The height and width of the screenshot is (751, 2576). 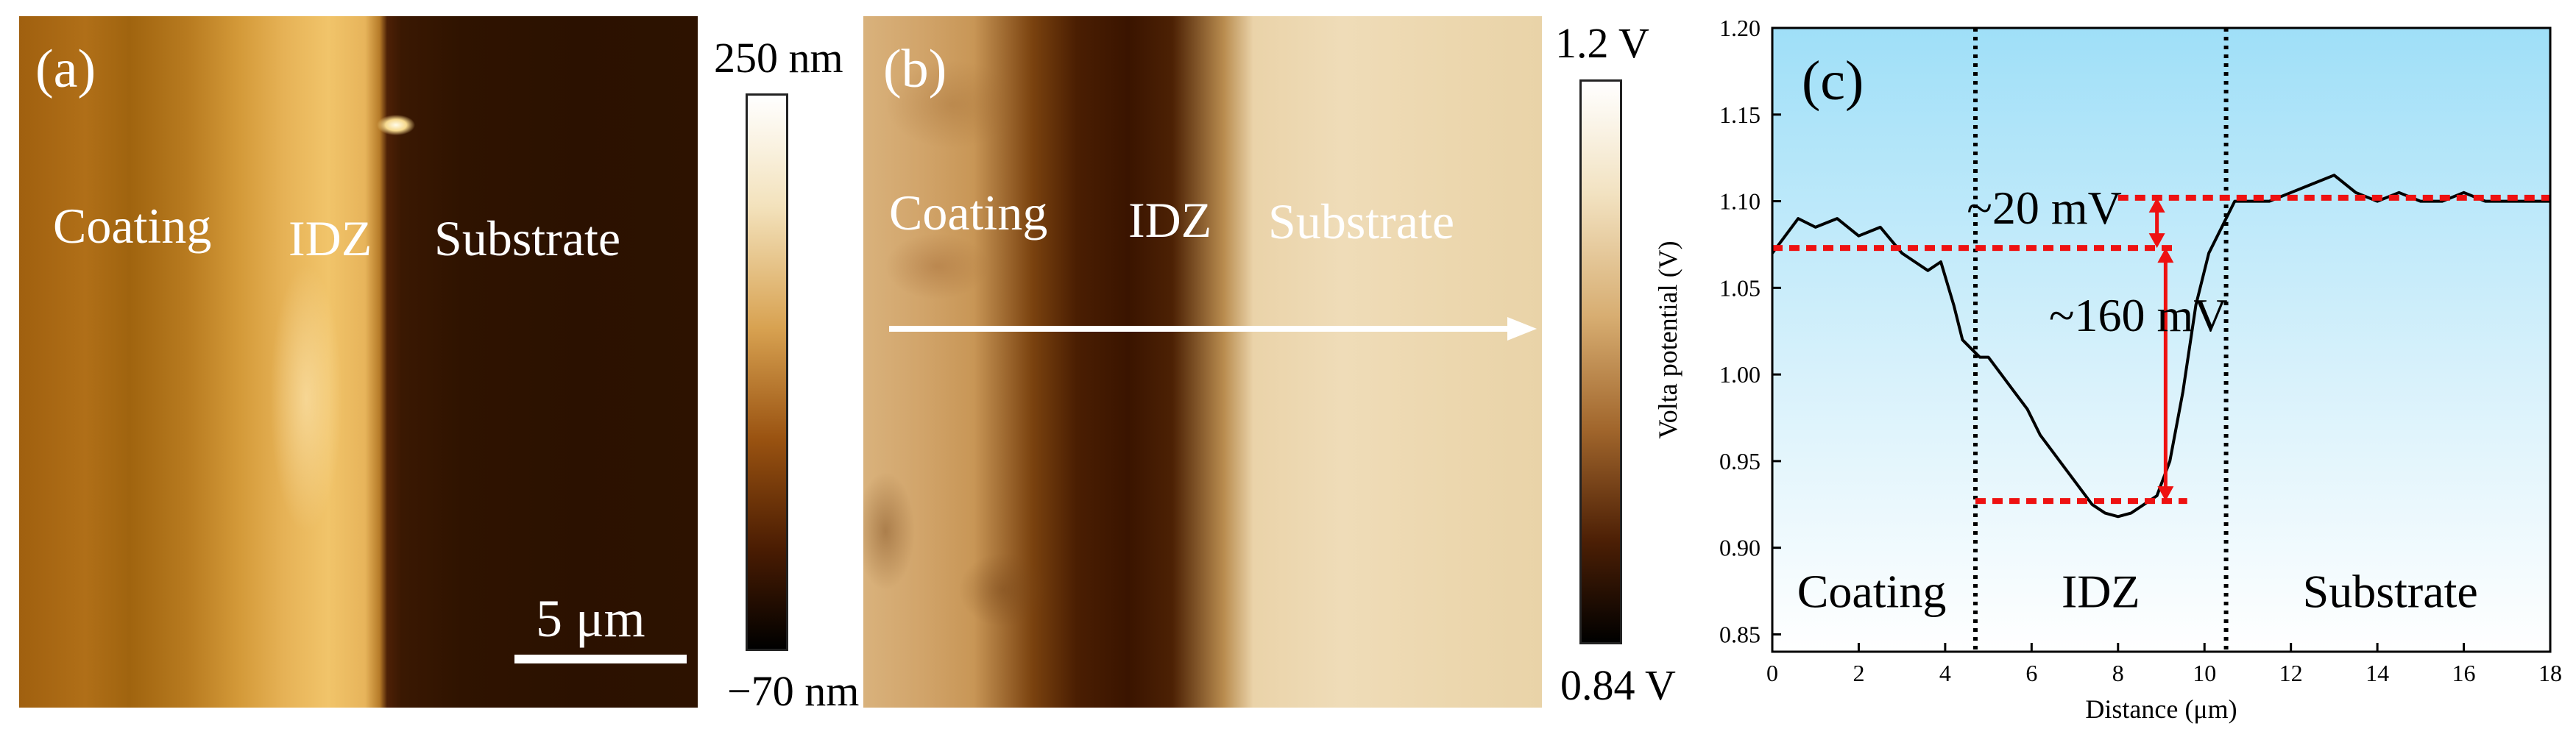 What do you see at coordinates (778, 58) in the screenshot?
I see `height-colorbar-max: 250 nm` at bounding box center [778, 58].